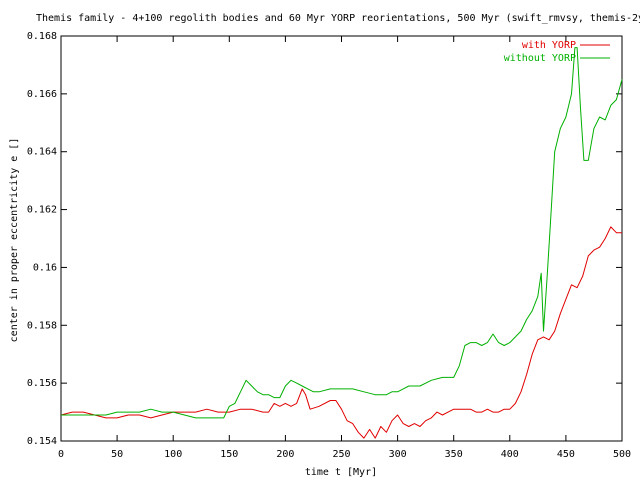 The width and height of the screenshot is (640, 480). What do you see at coordinates (285, 454) in the screenshot?
I see `x-tick-label: 200` at bounding box center [285, 454].